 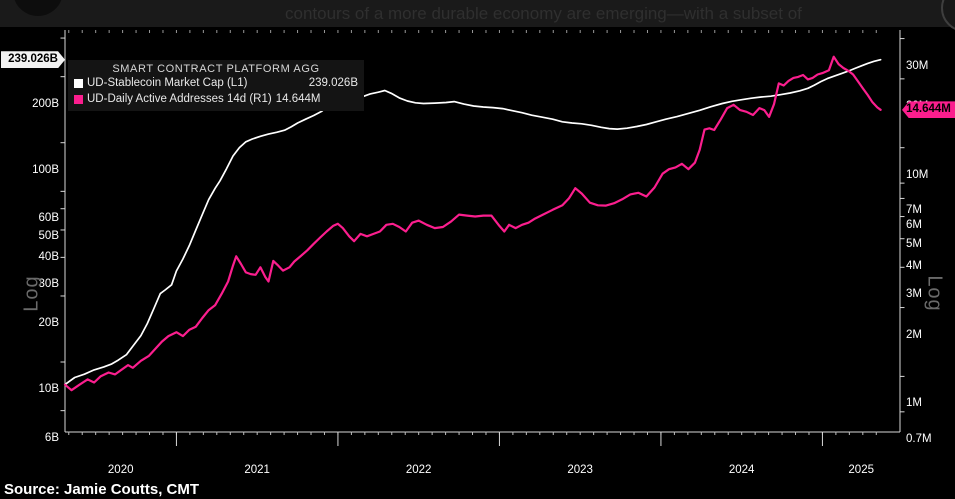 I want to click on legend-row-stablecoin: UD-Stablecoin Market Cap (L1) 239.026B, so click(x=216, y=83).